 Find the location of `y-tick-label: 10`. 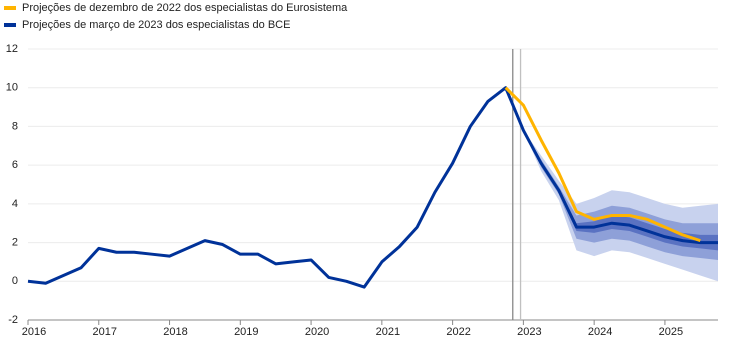

y-tick-label: 10 is located at coordinates (12, 88).